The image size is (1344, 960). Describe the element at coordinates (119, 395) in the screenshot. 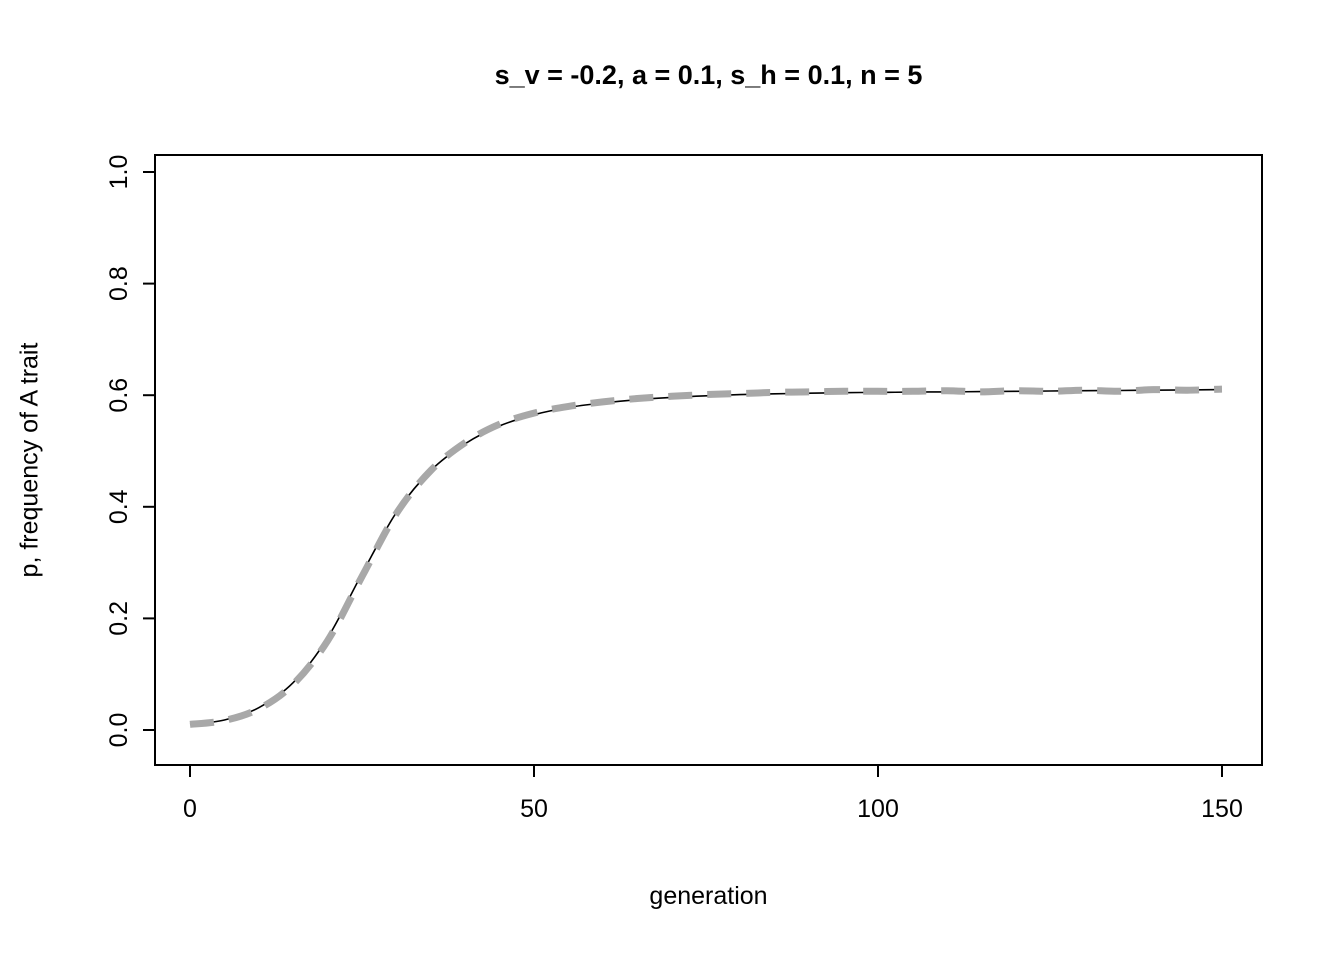

I see `y-tick-label: 0.6` at that location.